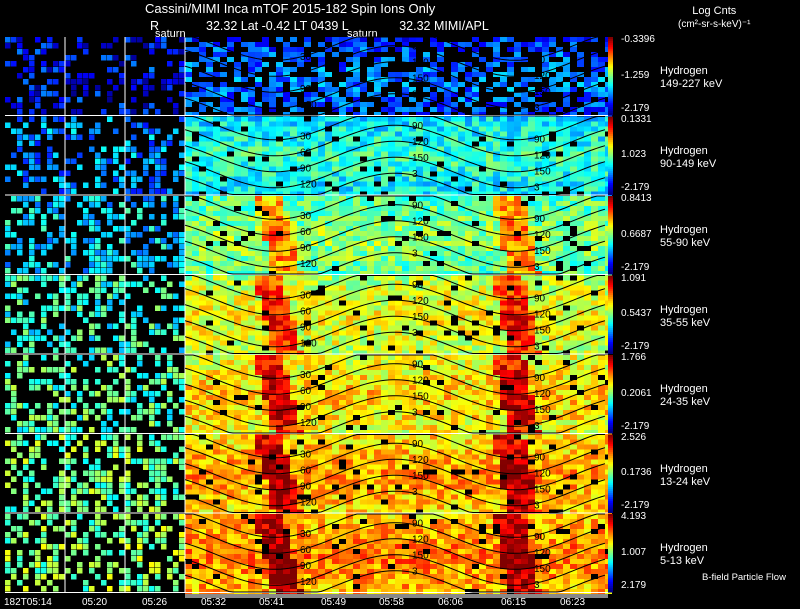  I want to click on pitch-angle-contour, so click(395, 252).